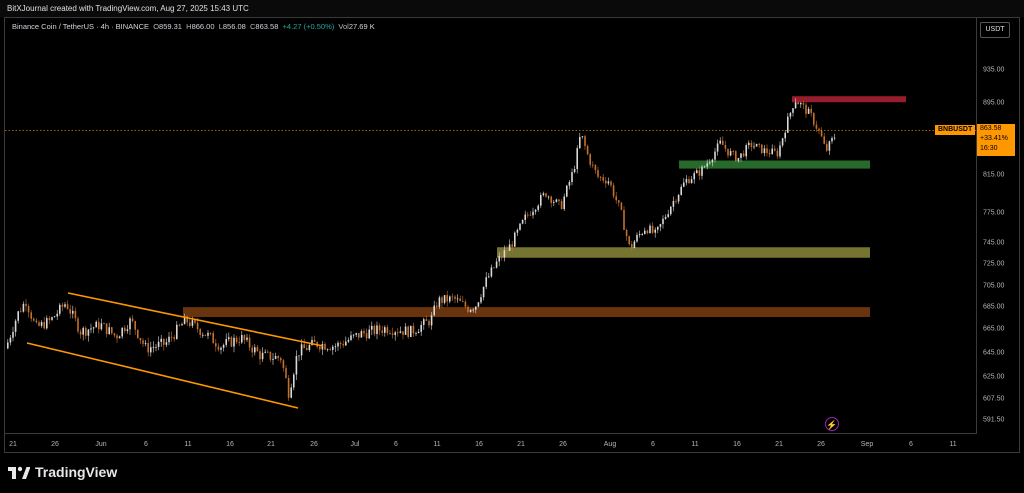  I want to click on lightning-icon: ⚡, so click(832, 424).